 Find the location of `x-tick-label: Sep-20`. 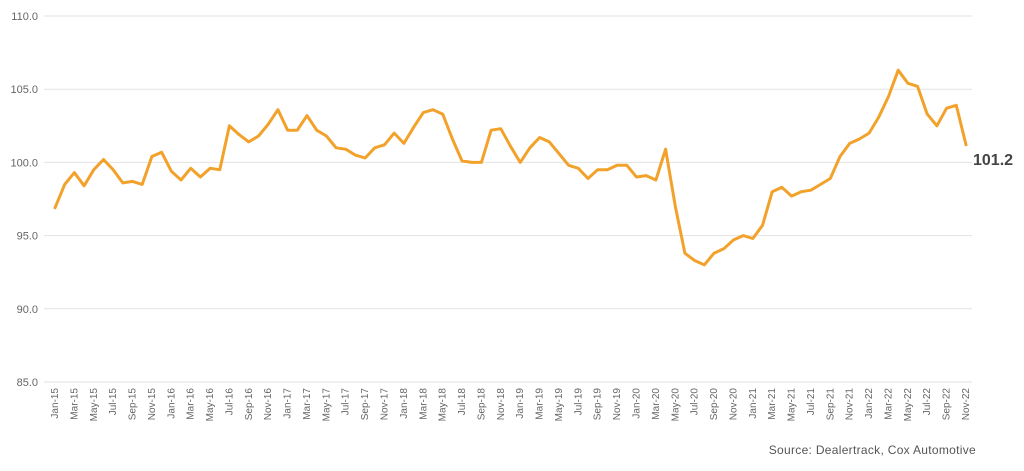

x-tick-label: Sep-20 is located at coordinates (714, 404).